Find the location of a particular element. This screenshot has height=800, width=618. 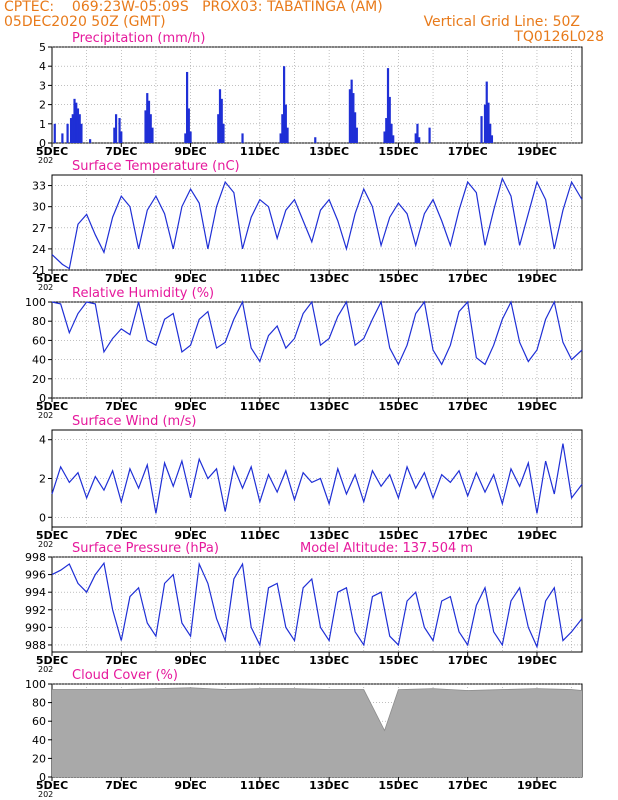

panel-title: Cloud Cover (%) is located at coordinates (125, 675).